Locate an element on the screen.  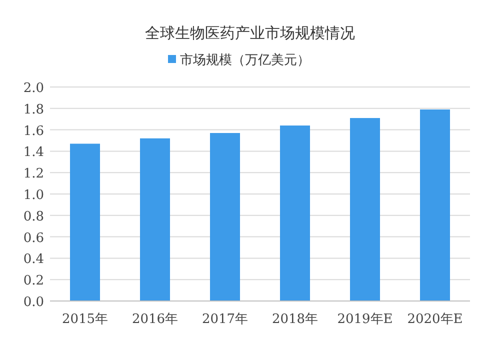
y-tick-label: 0.6 is located at coordinates (33, 238).